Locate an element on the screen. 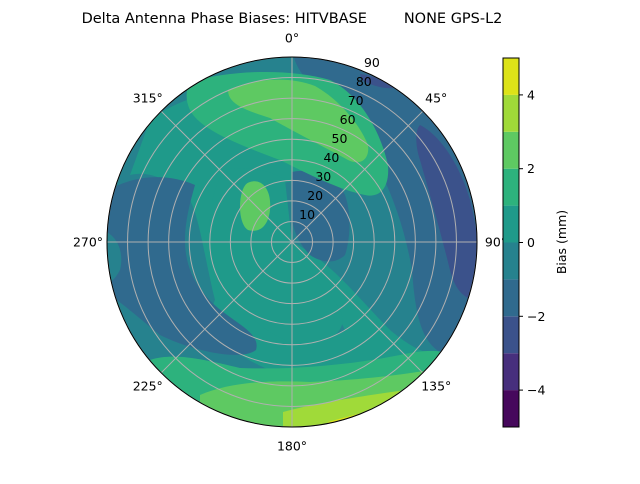  radial-tick-label: 50 is located at coordinates (340, 138).